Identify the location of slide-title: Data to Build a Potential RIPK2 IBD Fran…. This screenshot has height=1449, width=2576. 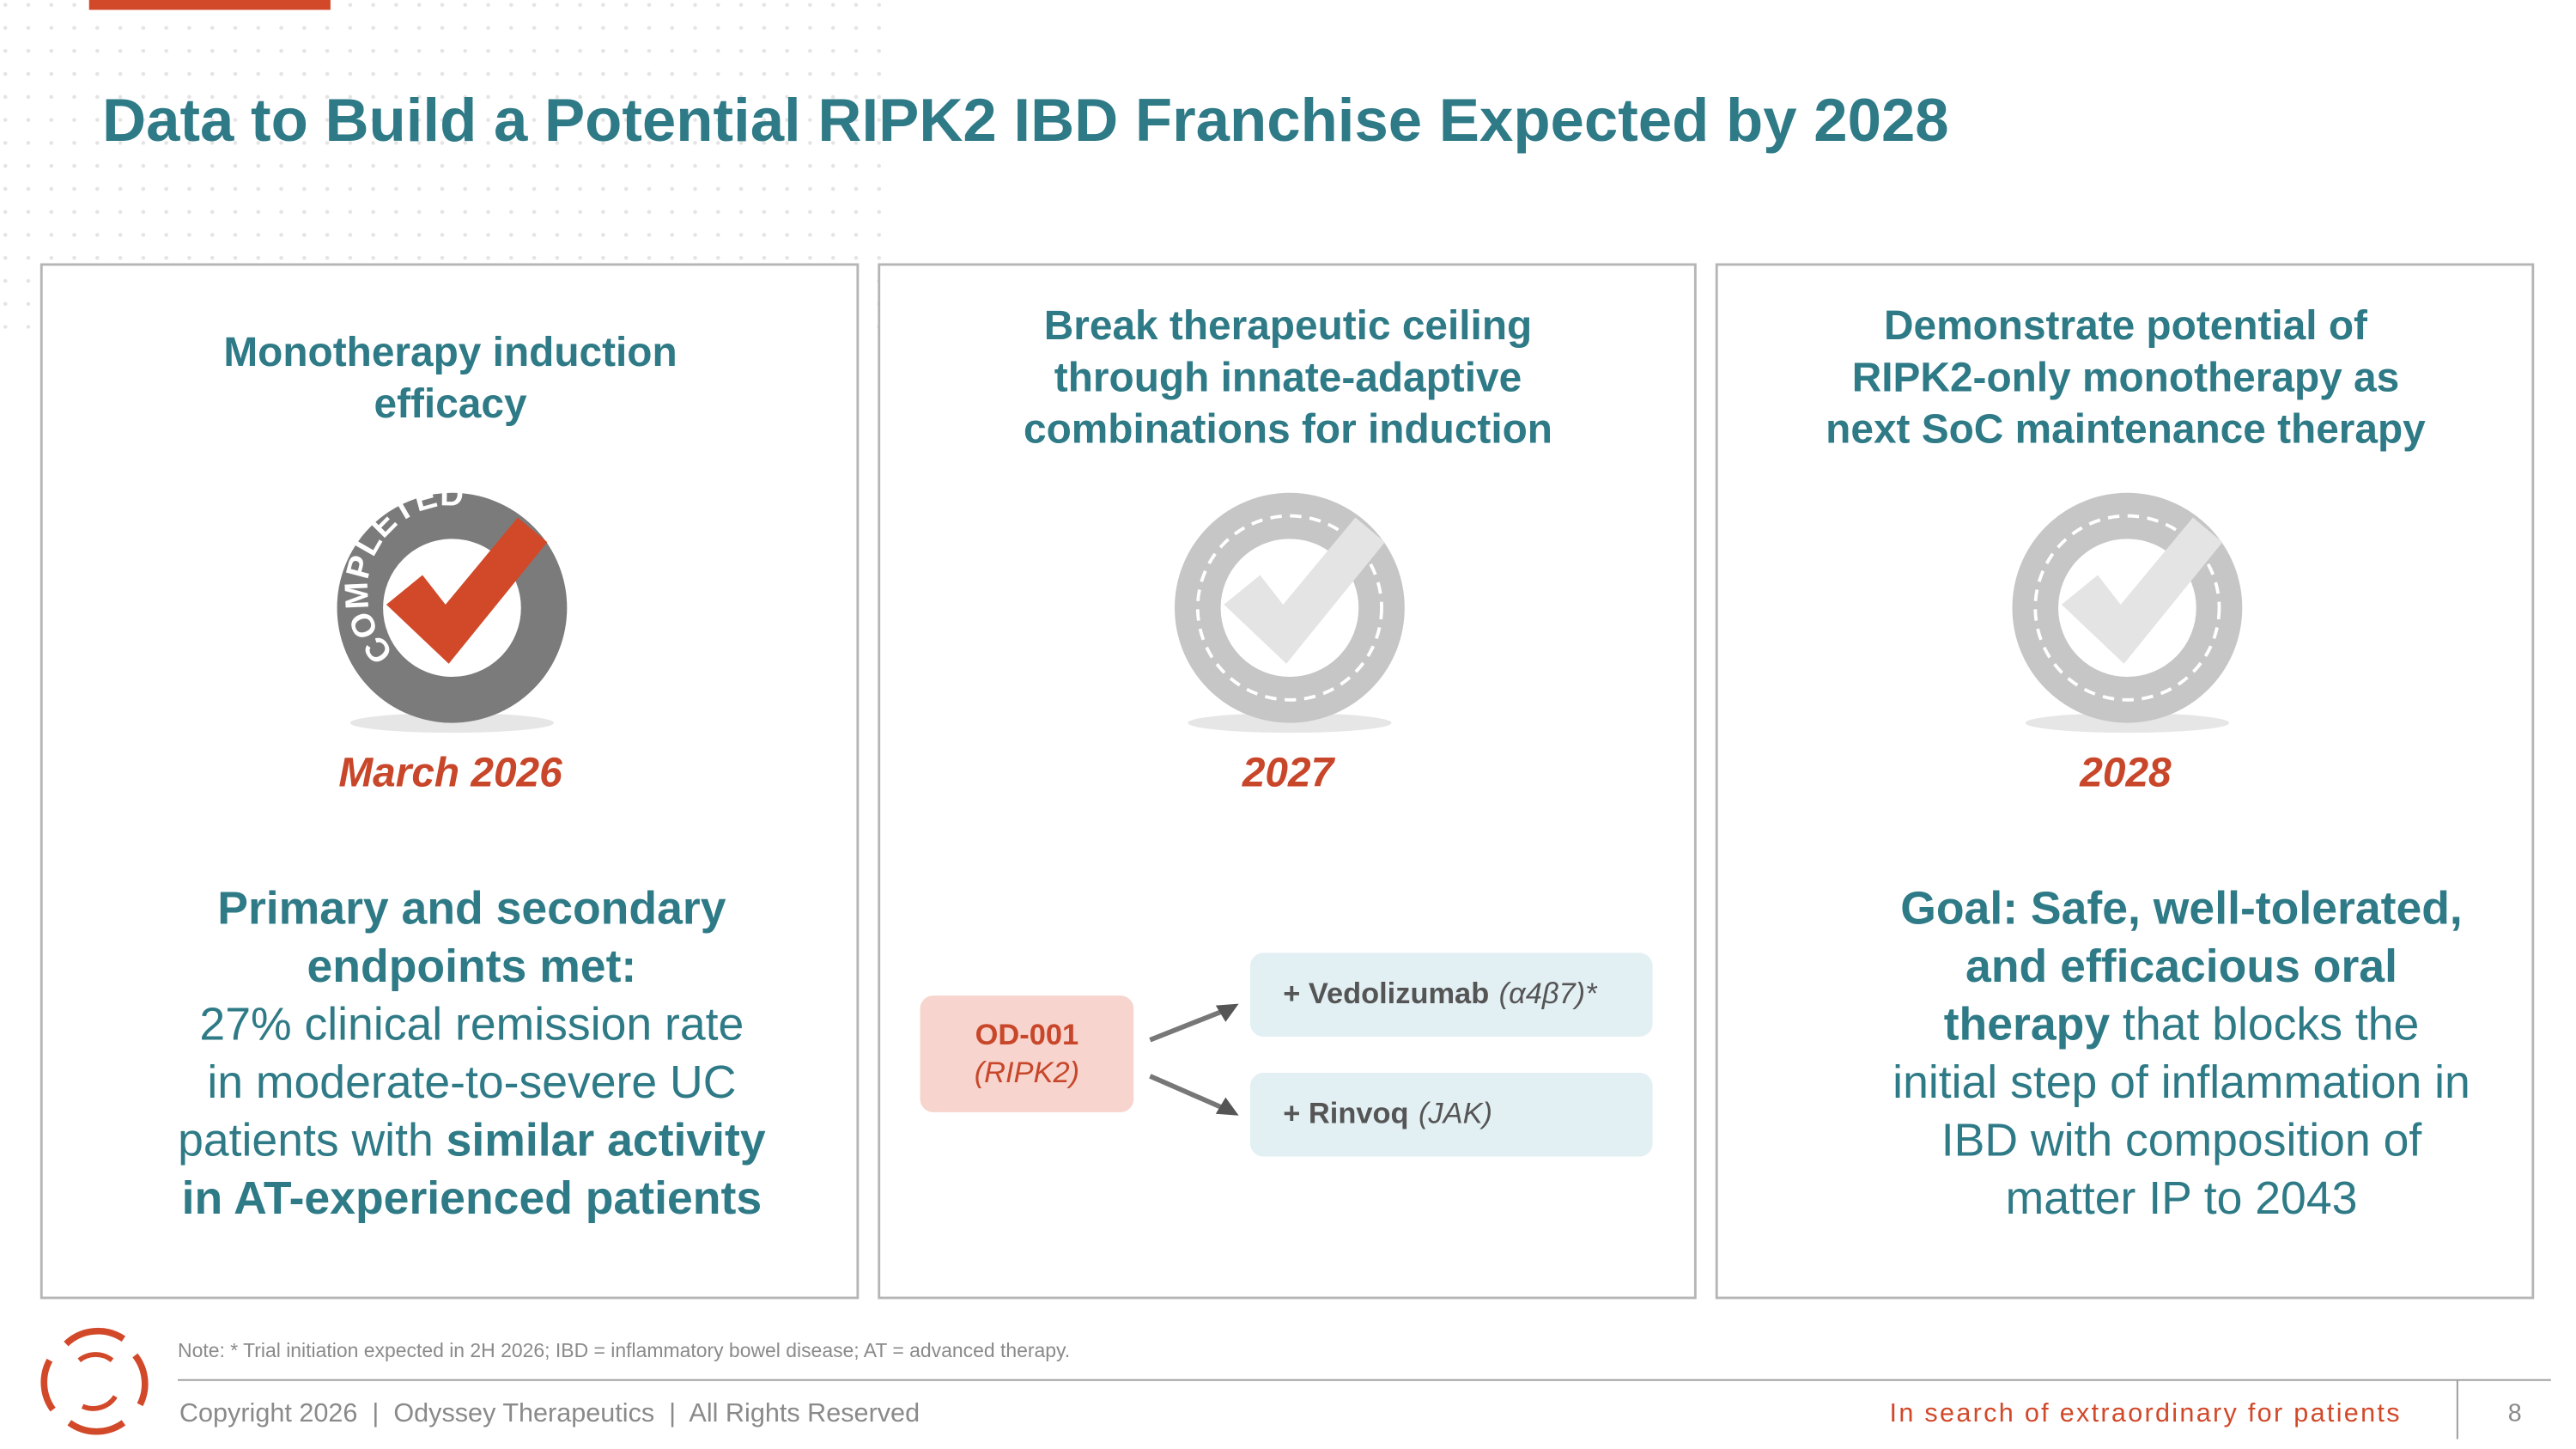
(1025, 120).